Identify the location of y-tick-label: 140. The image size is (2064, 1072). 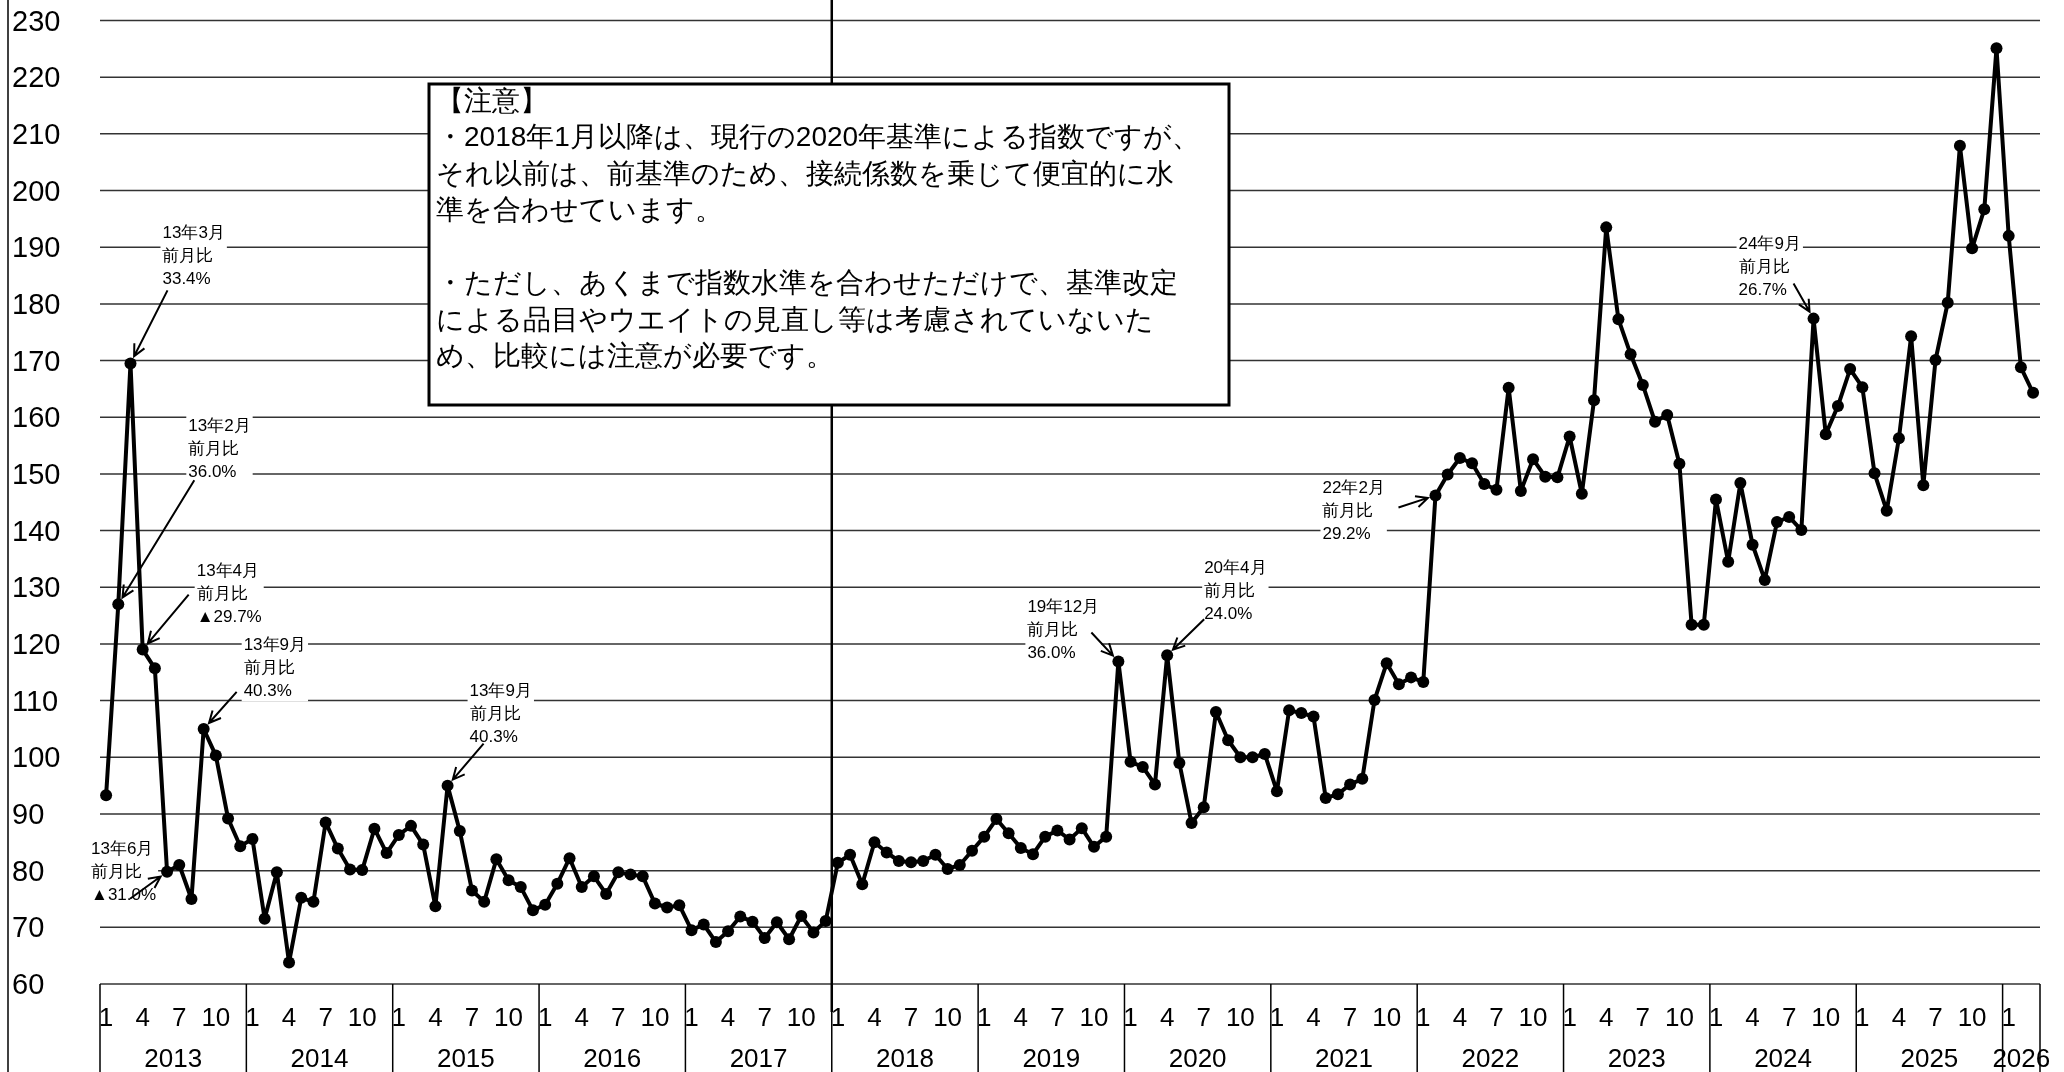
(36, 530).